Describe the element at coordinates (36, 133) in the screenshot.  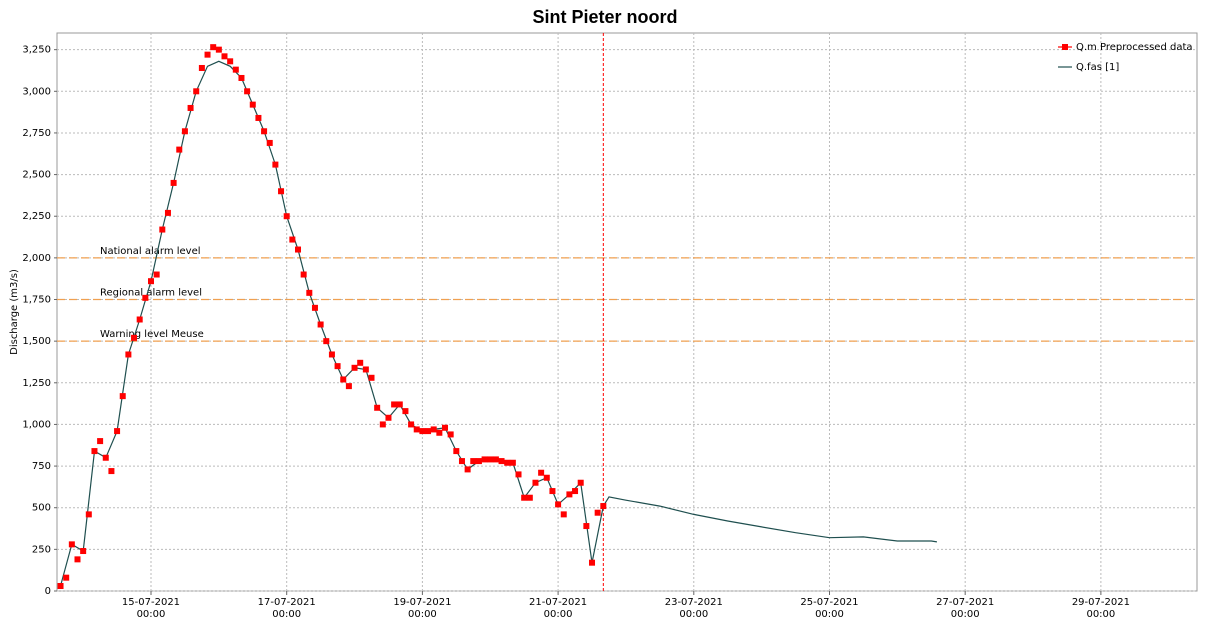
I see `y-tick-label: 2,750` at that location.